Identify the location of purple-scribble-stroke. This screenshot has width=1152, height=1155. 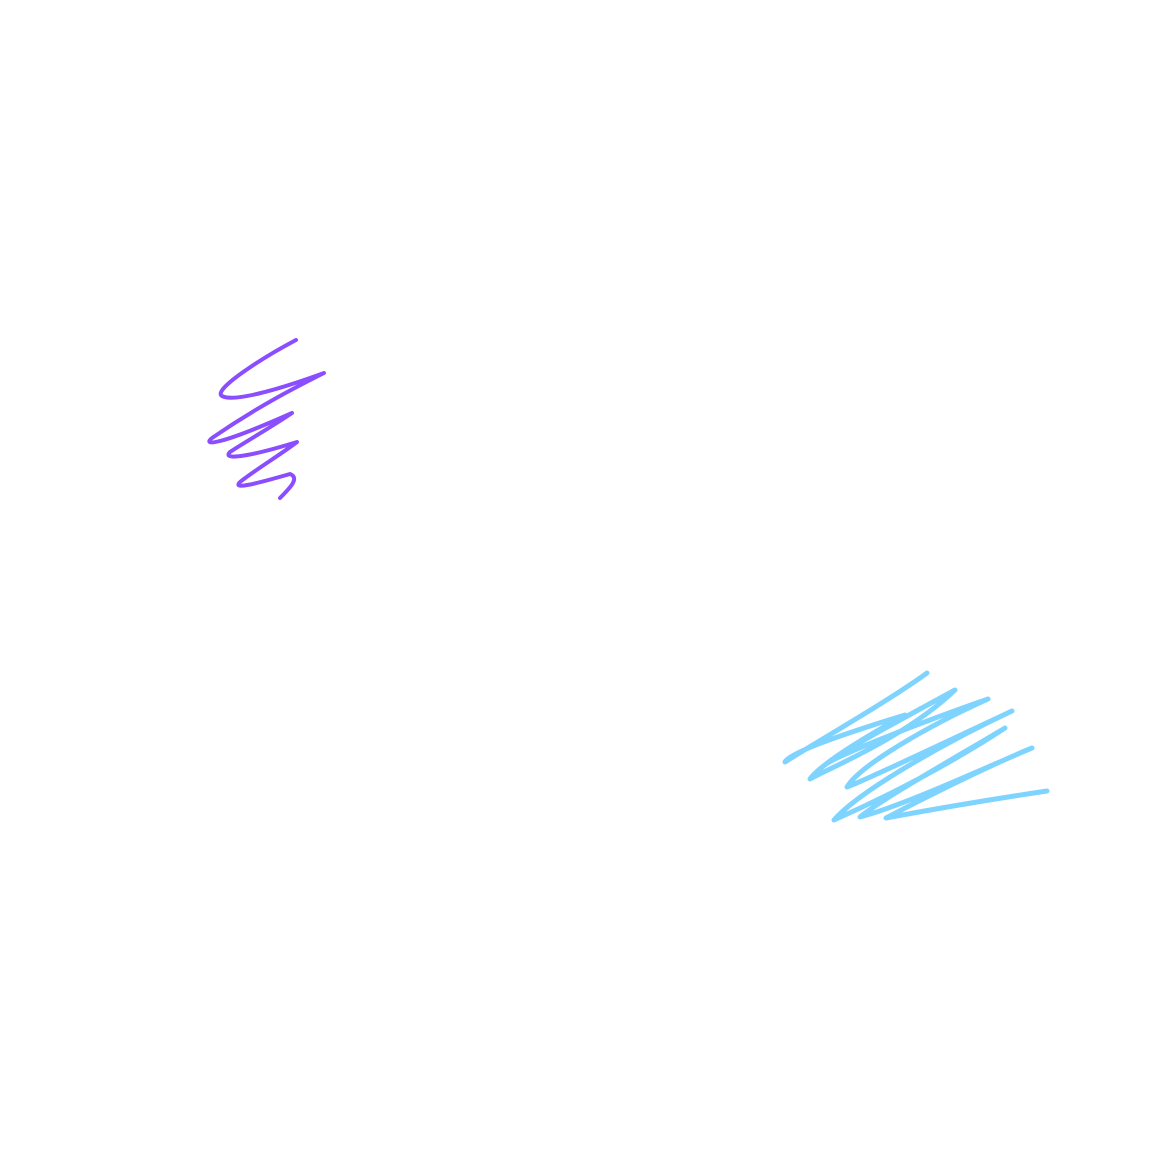
(266, 419).